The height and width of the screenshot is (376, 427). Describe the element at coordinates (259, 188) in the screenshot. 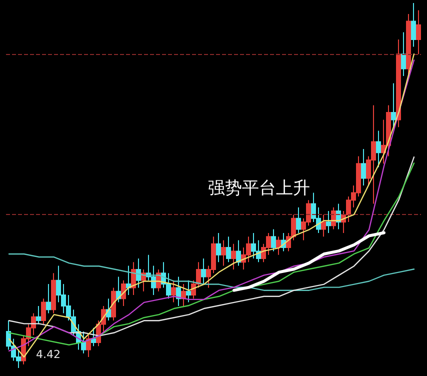

I see `annotation: 强势平台上升` at that location.